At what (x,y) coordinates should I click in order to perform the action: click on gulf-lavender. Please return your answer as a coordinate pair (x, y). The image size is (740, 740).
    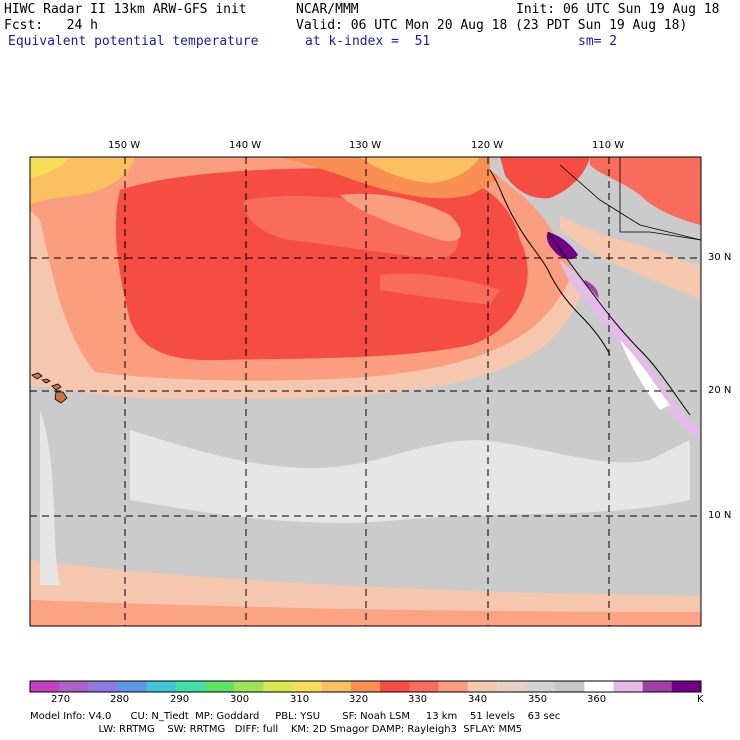
    Looking at the image, I should click on (630, 350).